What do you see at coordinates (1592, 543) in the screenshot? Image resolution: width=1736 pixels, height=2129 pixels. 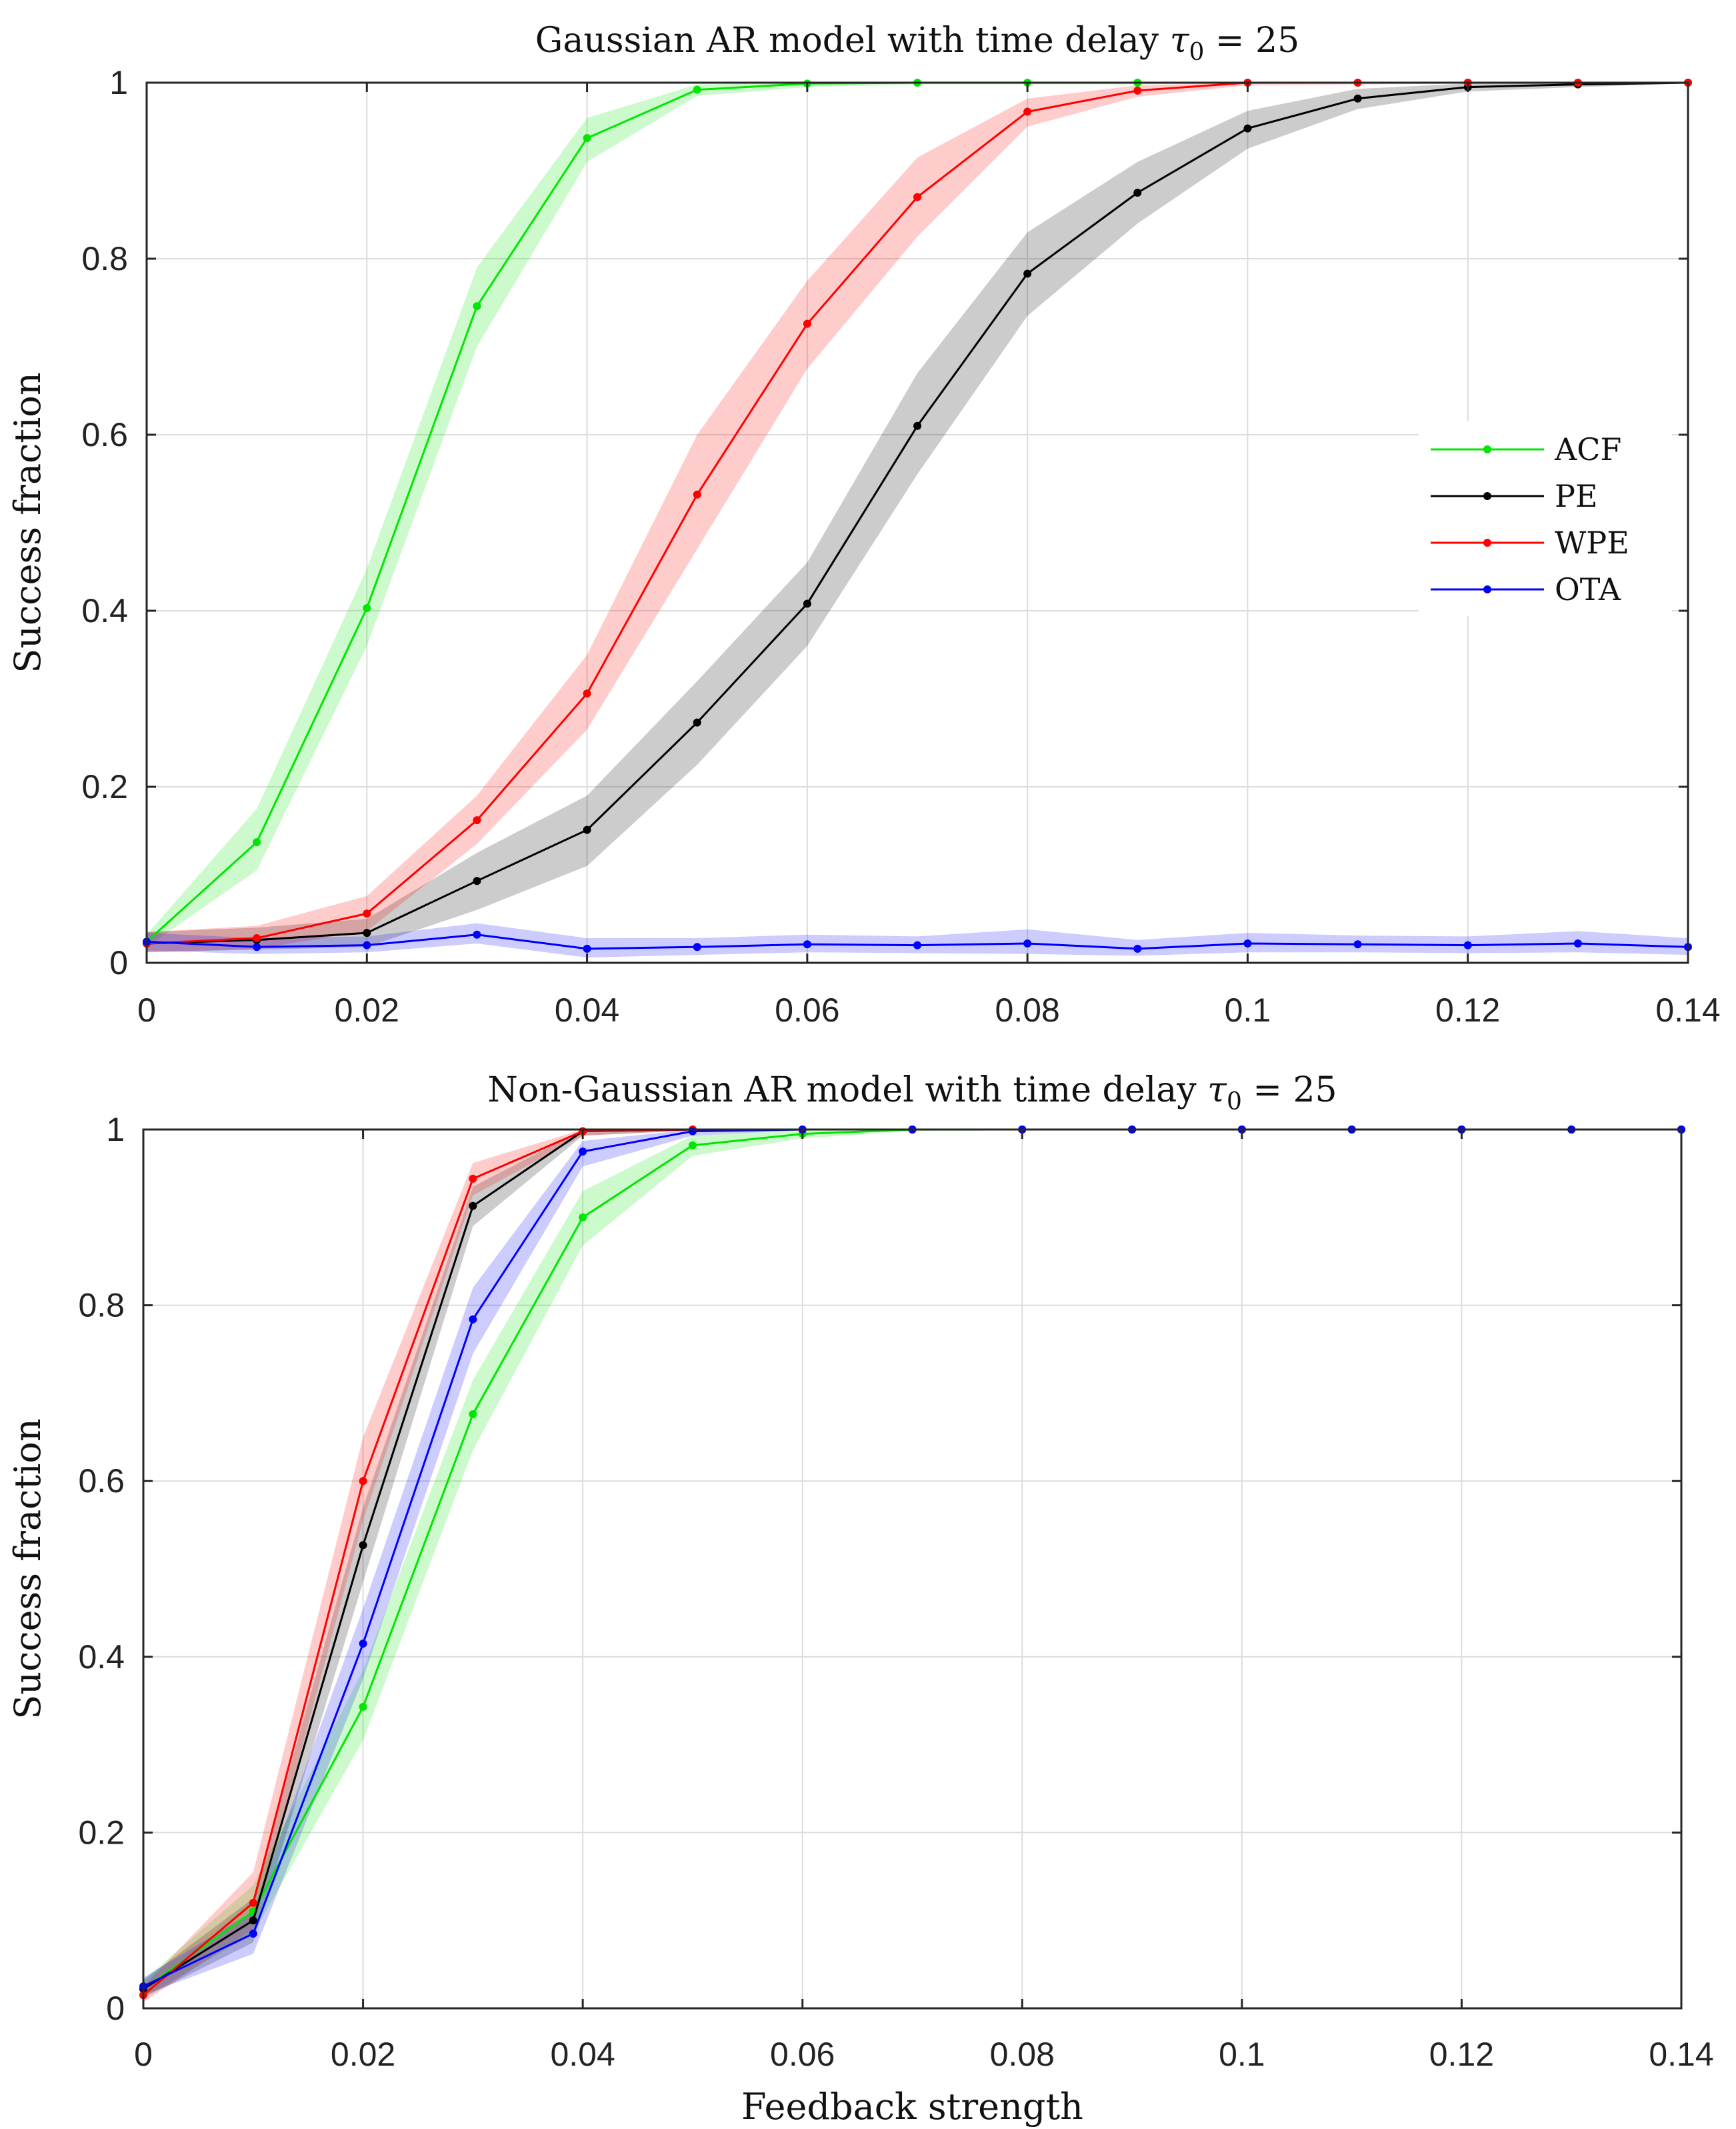 I see `legend-label-wpe: WPE` at bounding box center [1592, 543].